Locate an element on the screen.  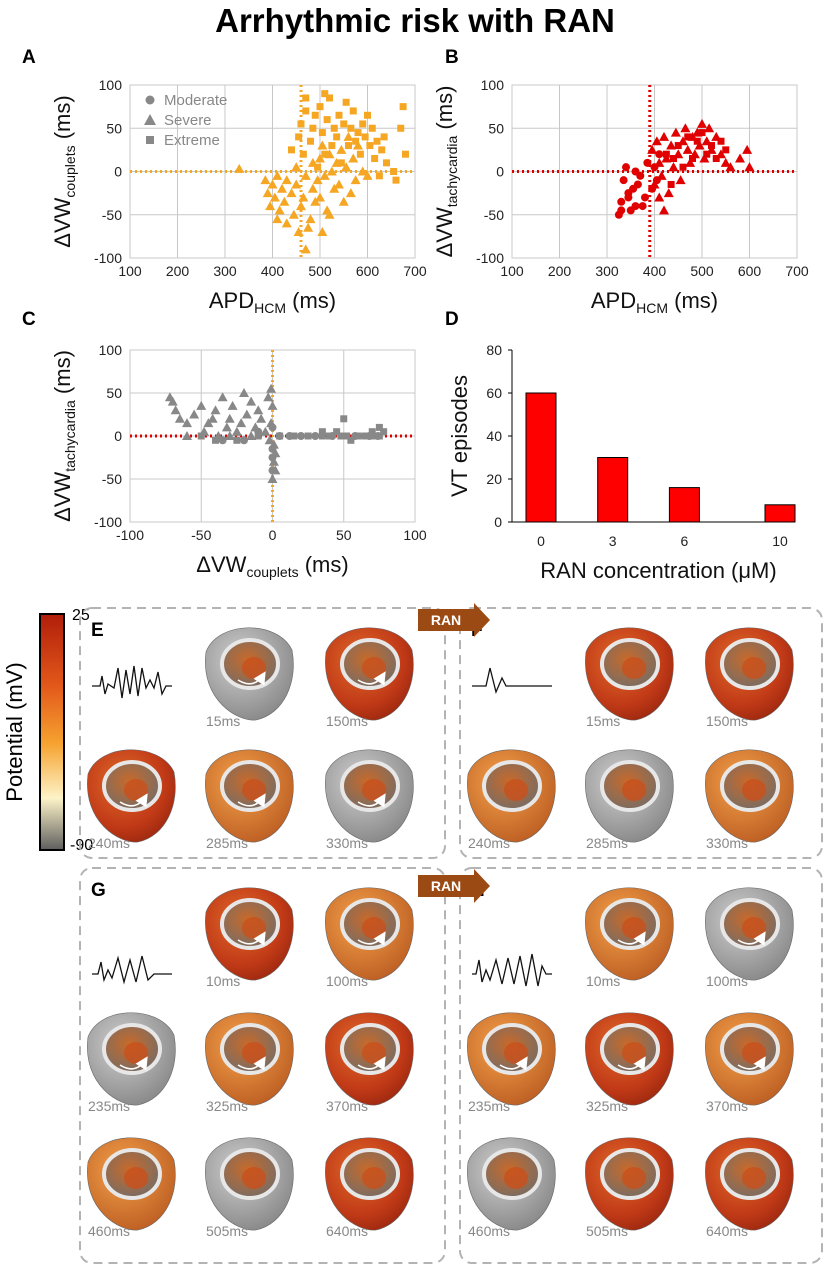
y-tick-label: 0 is located at coordinates (118, 172).